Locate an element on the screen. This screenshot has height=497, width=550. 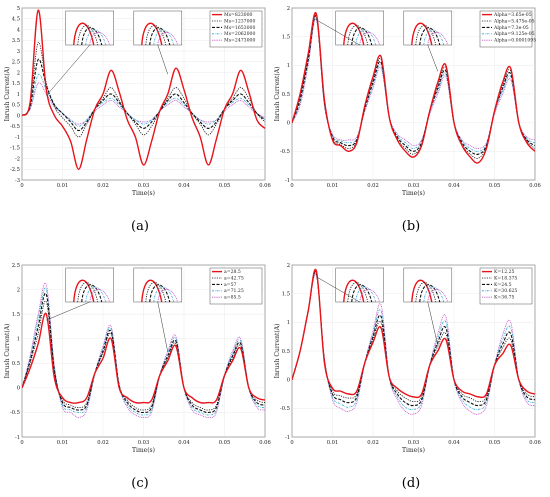
legend-entry: a=57 is located at coordinates (230, 285).